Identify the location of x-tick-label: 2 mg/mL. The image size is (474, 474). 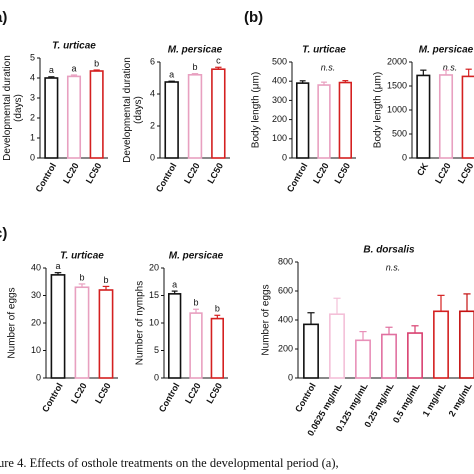
(460, 399).